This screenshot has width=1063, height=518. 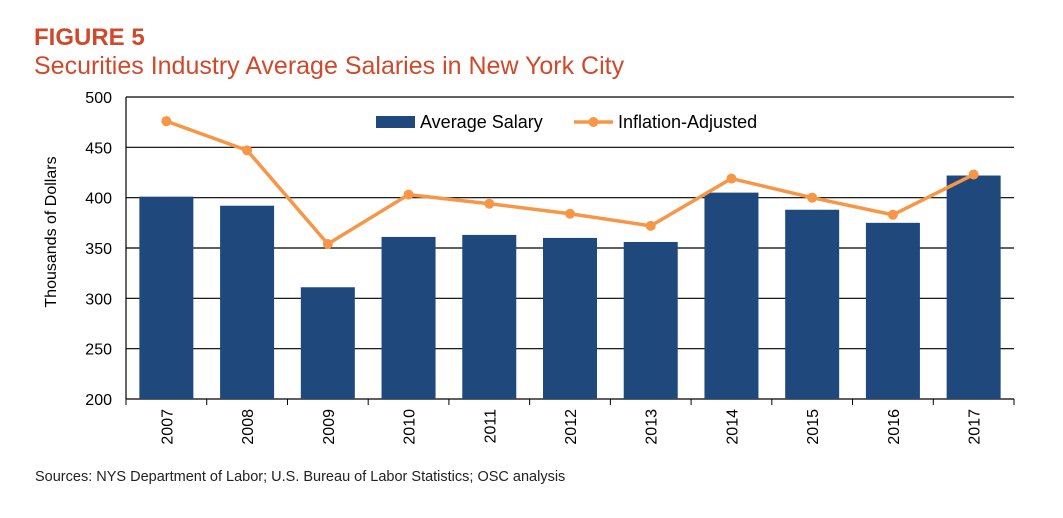 I want to click on bar-2014, so click(x=731, y=295).